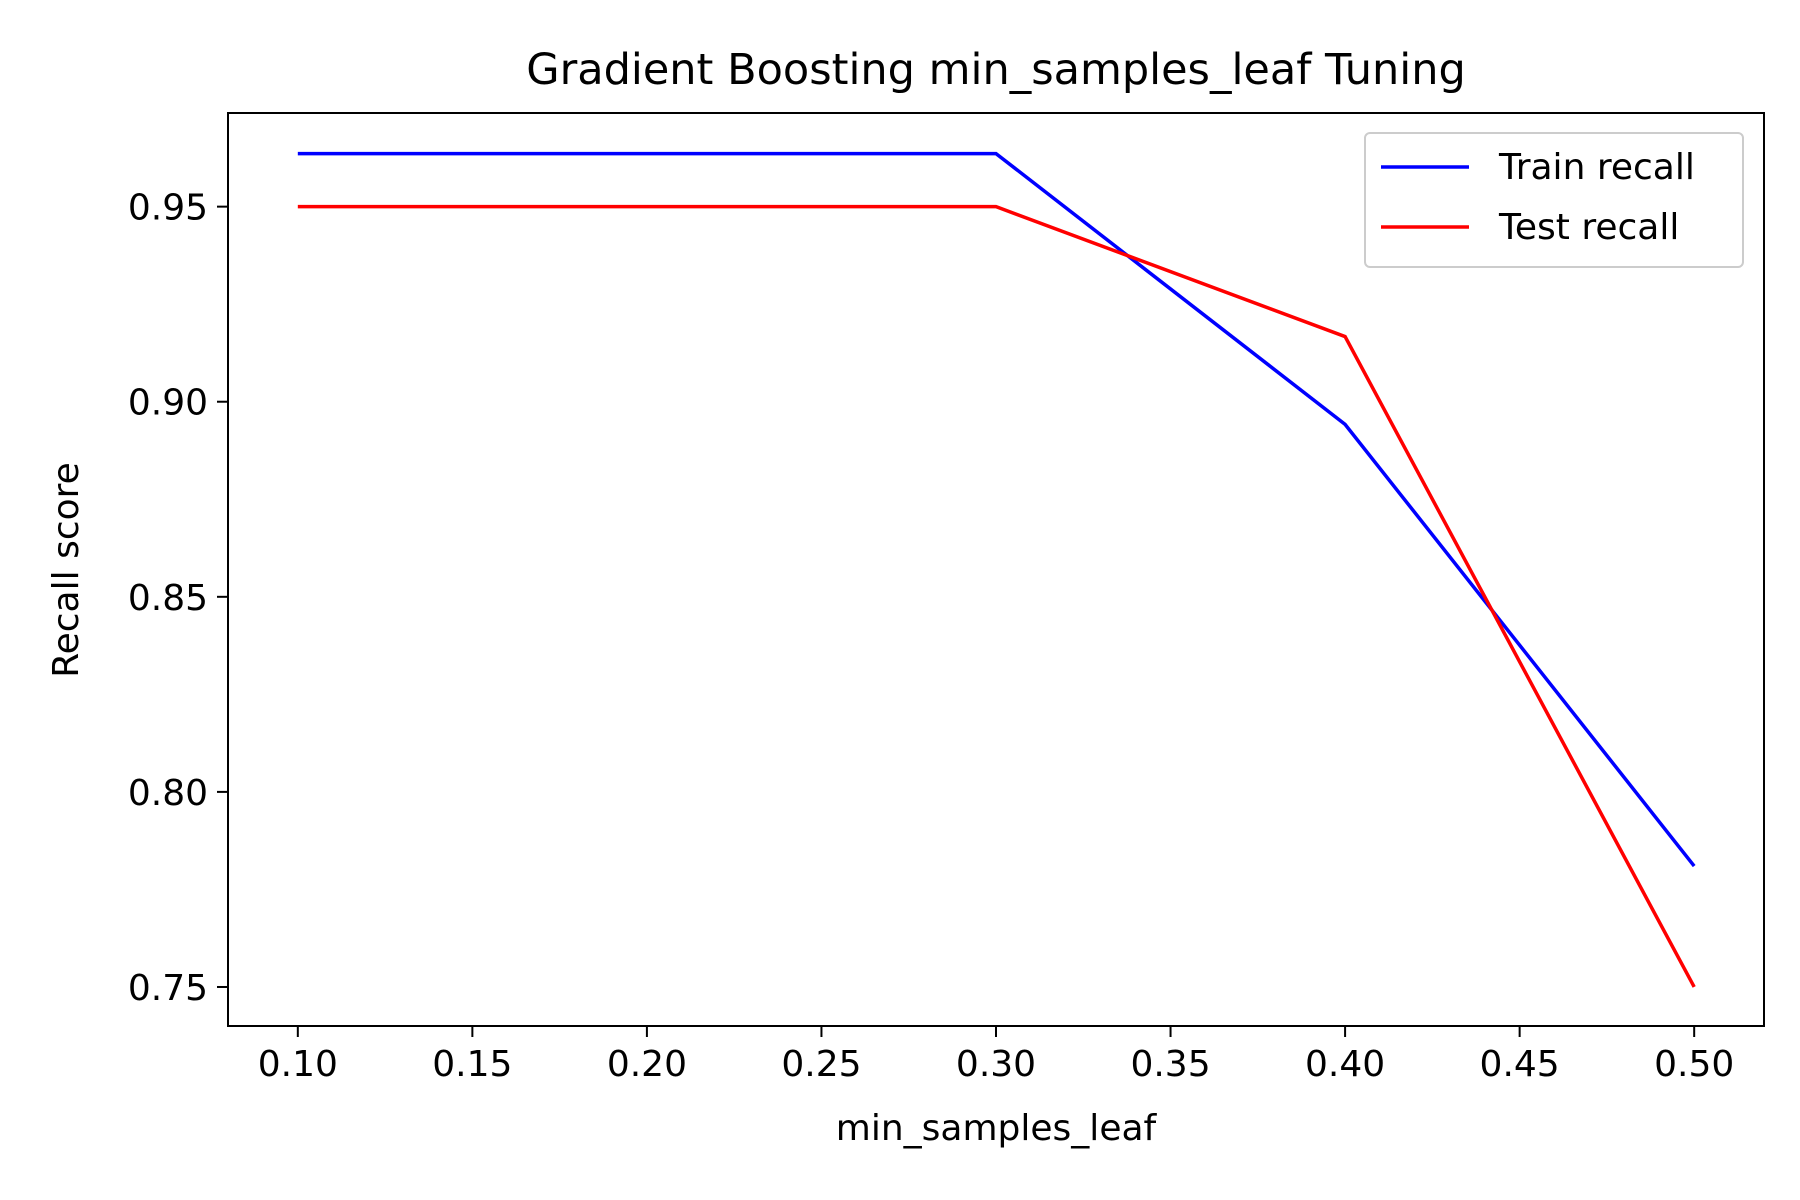 This screenshot has width=1800, height=1200. I want to click on x-tick-label: 0.15, so click(472, 1064).